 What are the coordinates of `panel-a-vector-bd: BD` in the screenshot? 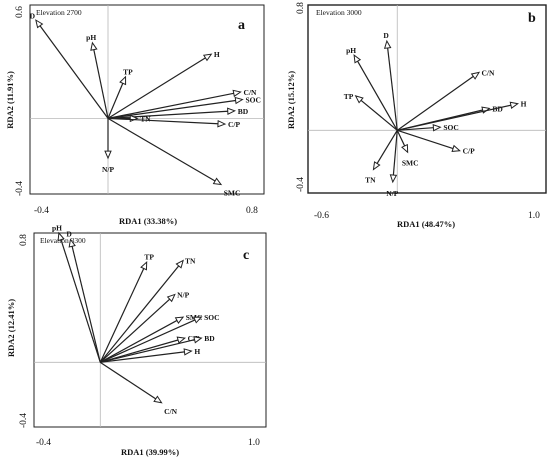 It's located at (178, 113).